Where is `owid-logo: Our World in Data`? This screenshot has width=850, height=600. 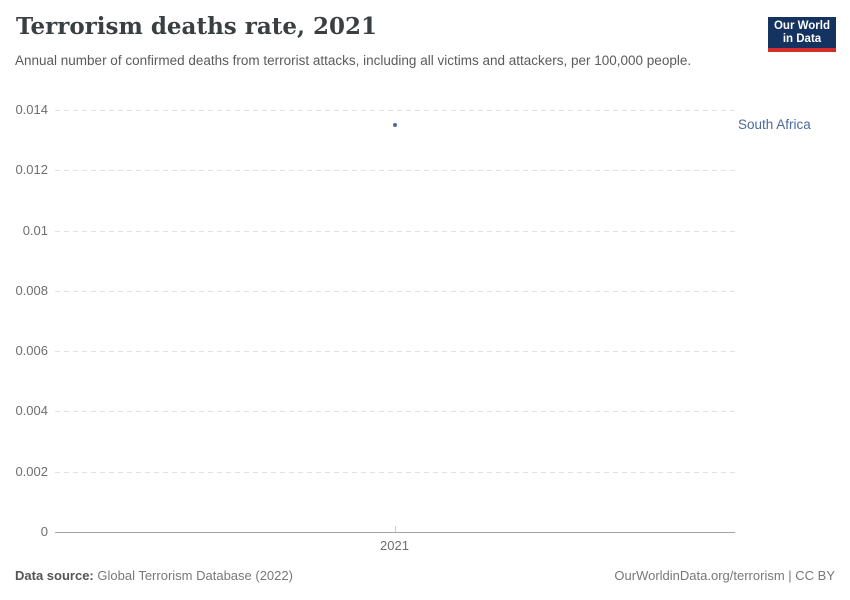 owid-logo: Our World in Data is located at coordinates (802, 34).